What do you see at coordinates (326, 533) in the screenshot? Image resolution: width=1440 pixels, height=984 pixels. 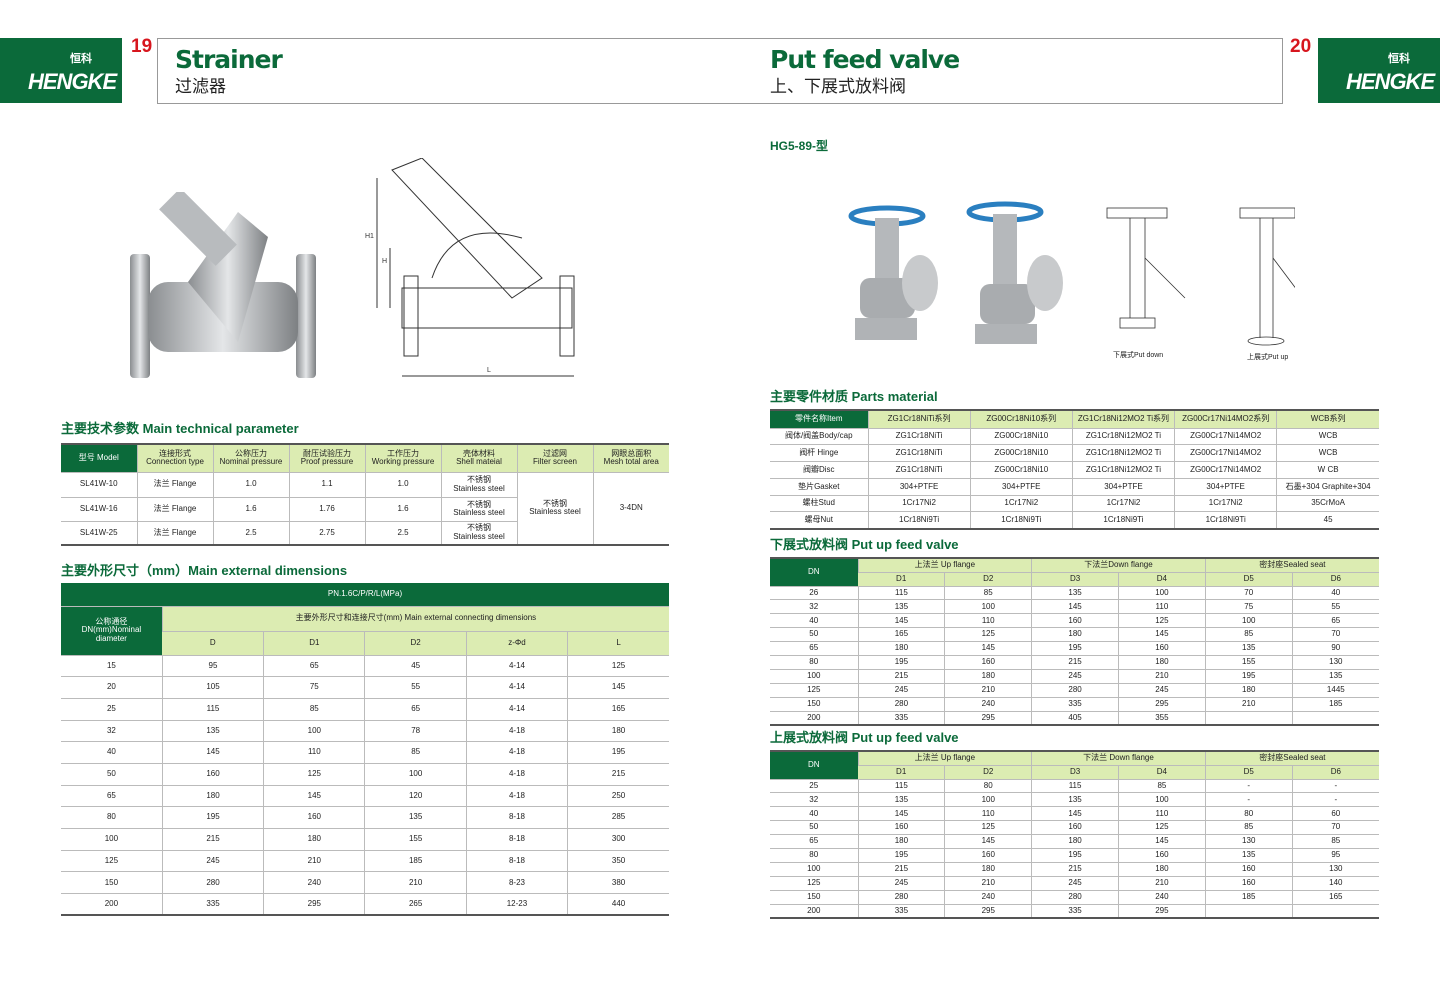 I see `table-cell: 2.75` at bounding box center [326, 533].